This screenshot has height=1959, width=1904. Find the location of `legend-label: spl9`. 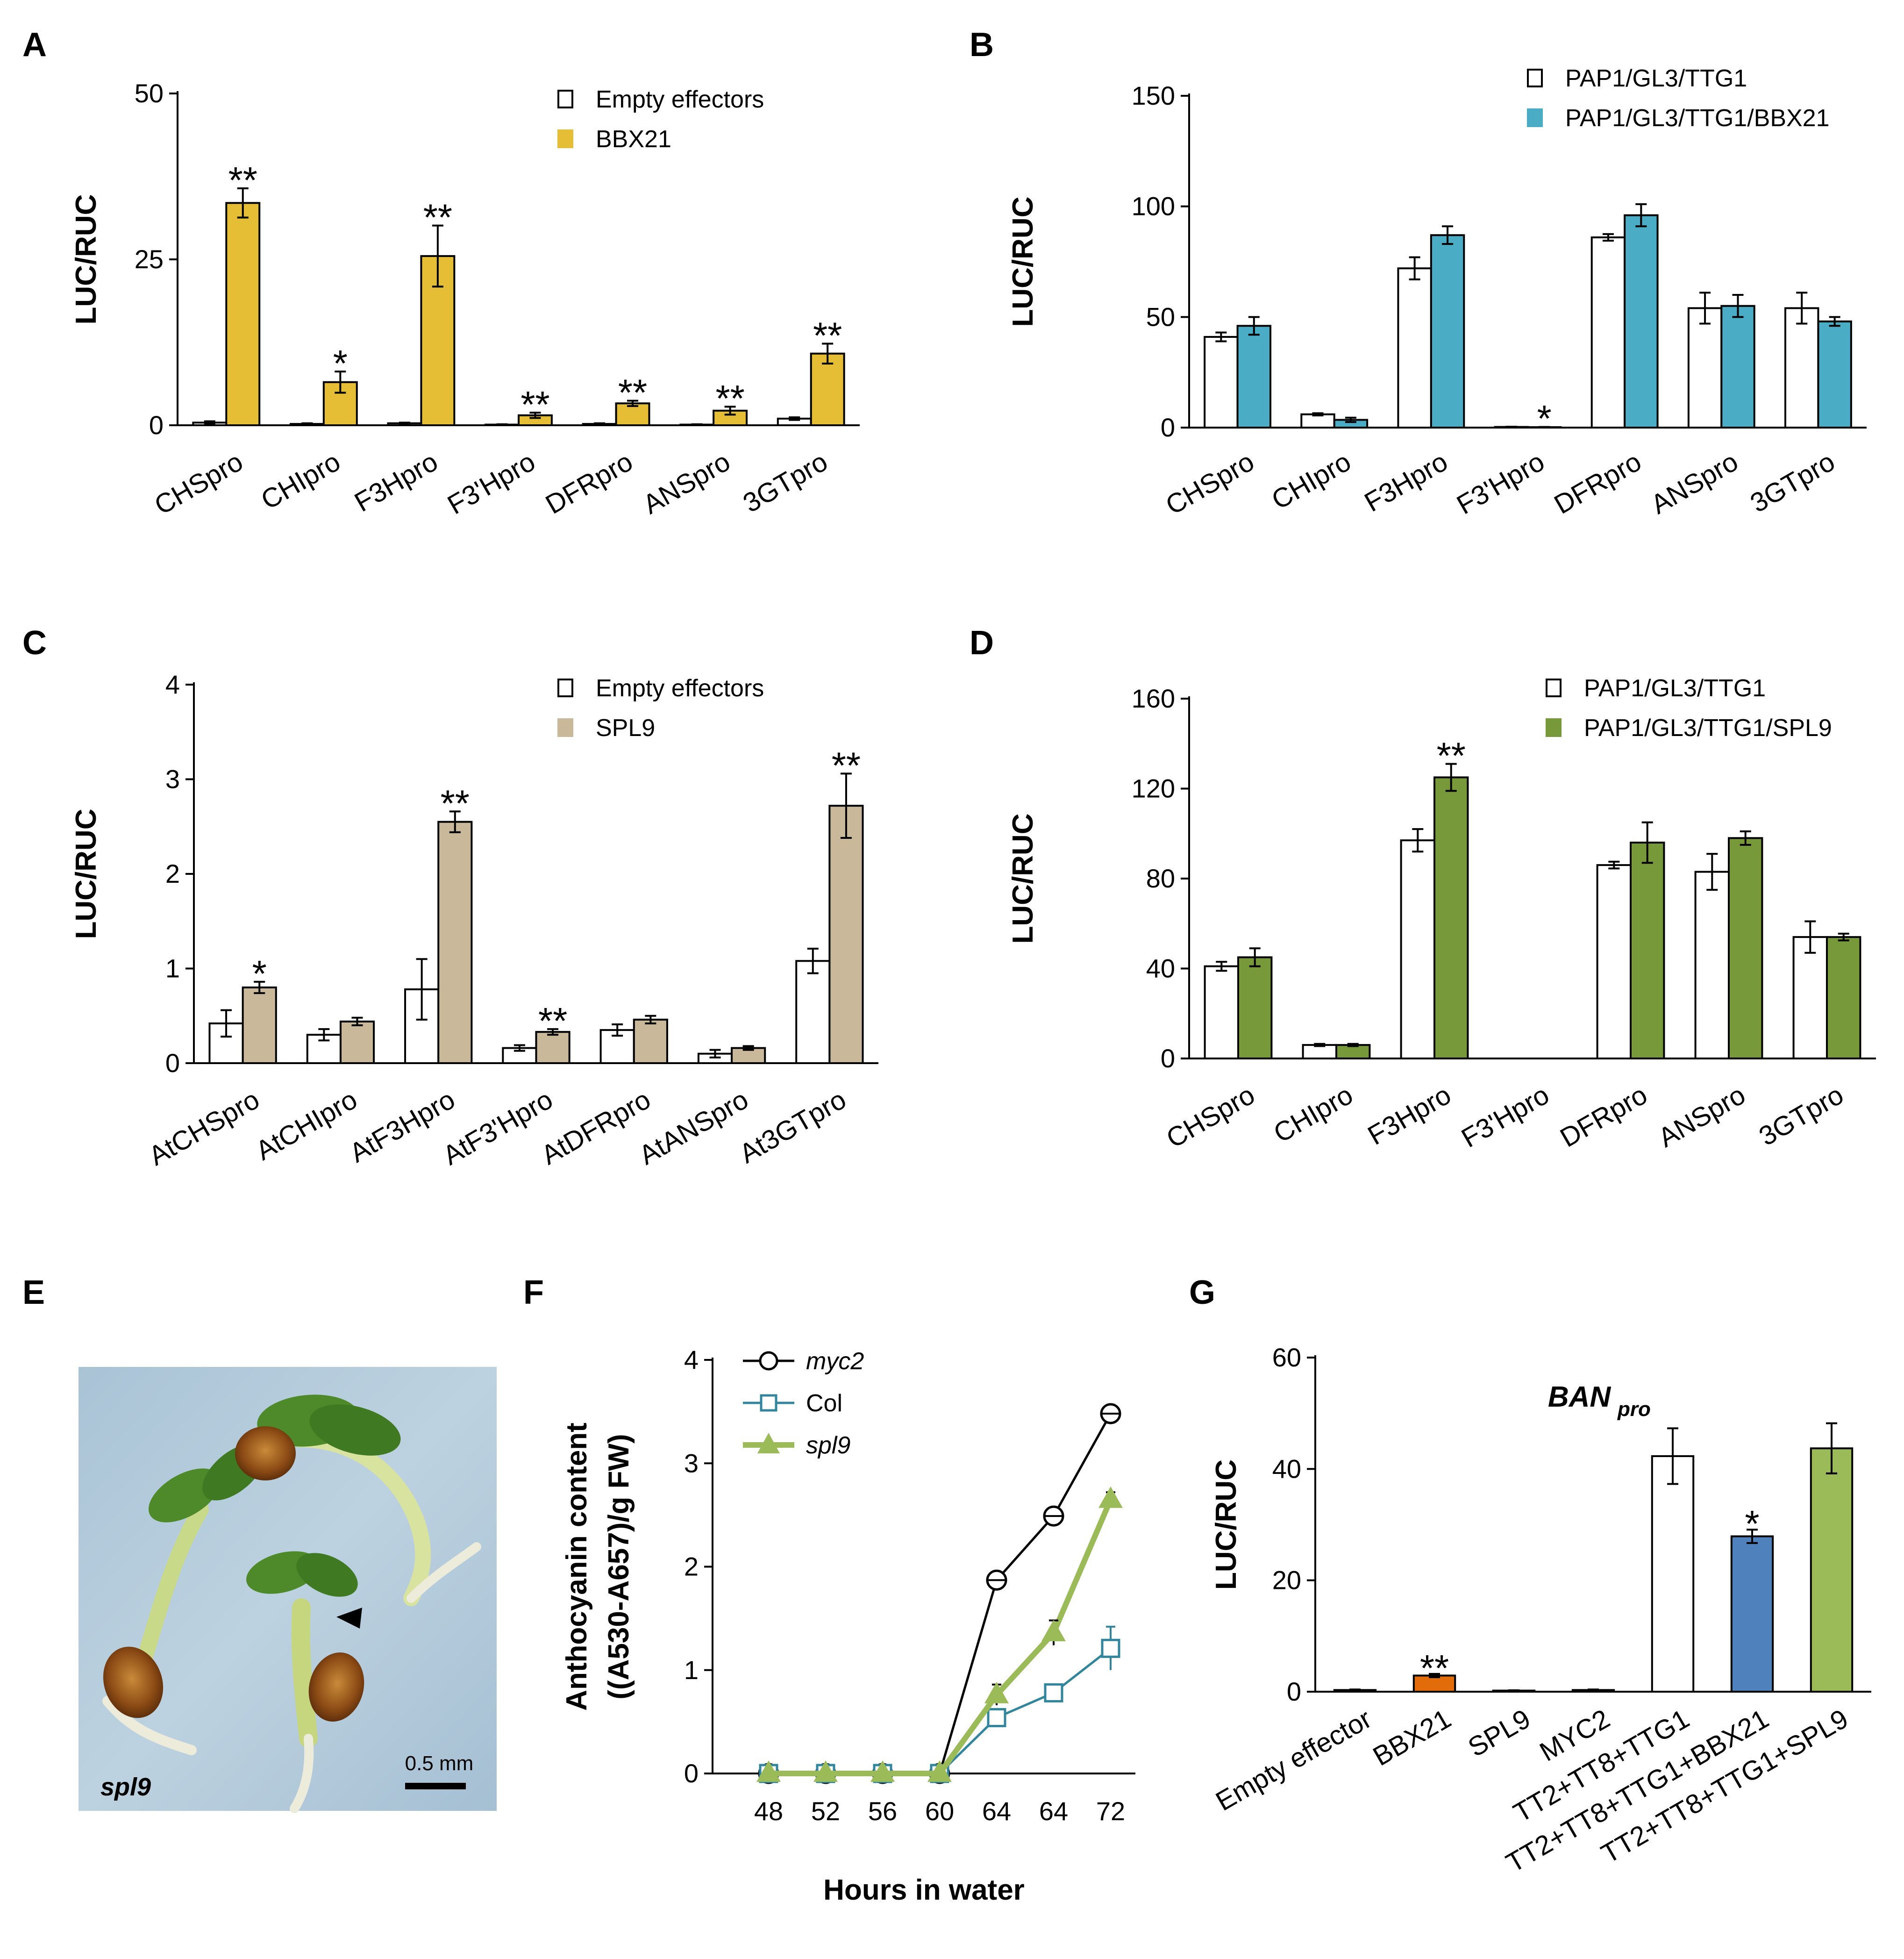

legend-label: spl9 is located at coordinates (828, 1445).